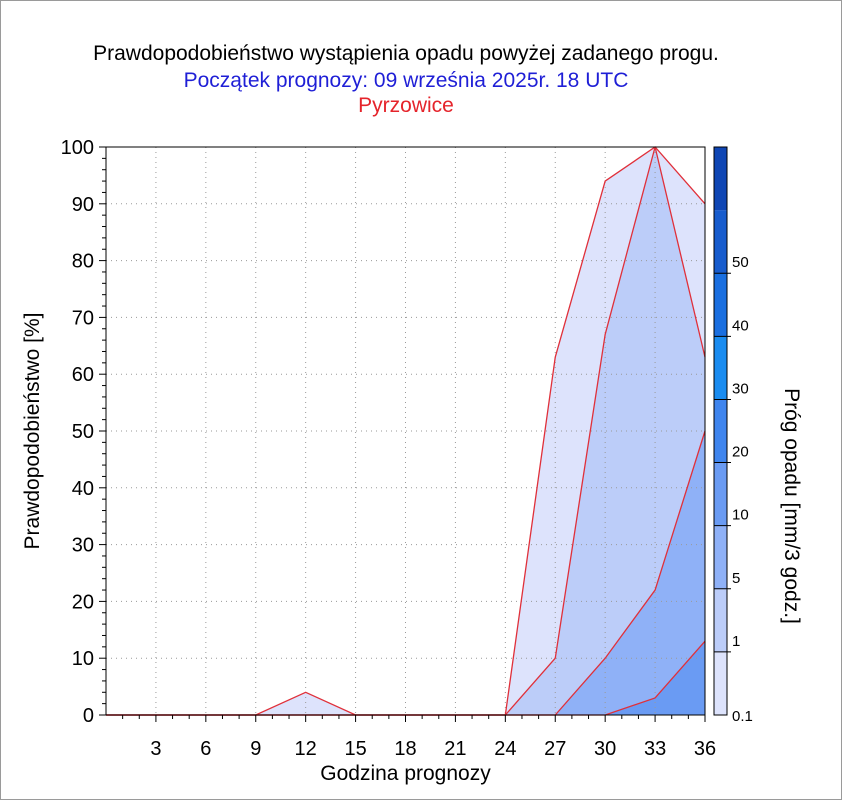 The width and height of the screenshot is (842, 800). I want to click on x-tick-label: 3, so click(155, 749).